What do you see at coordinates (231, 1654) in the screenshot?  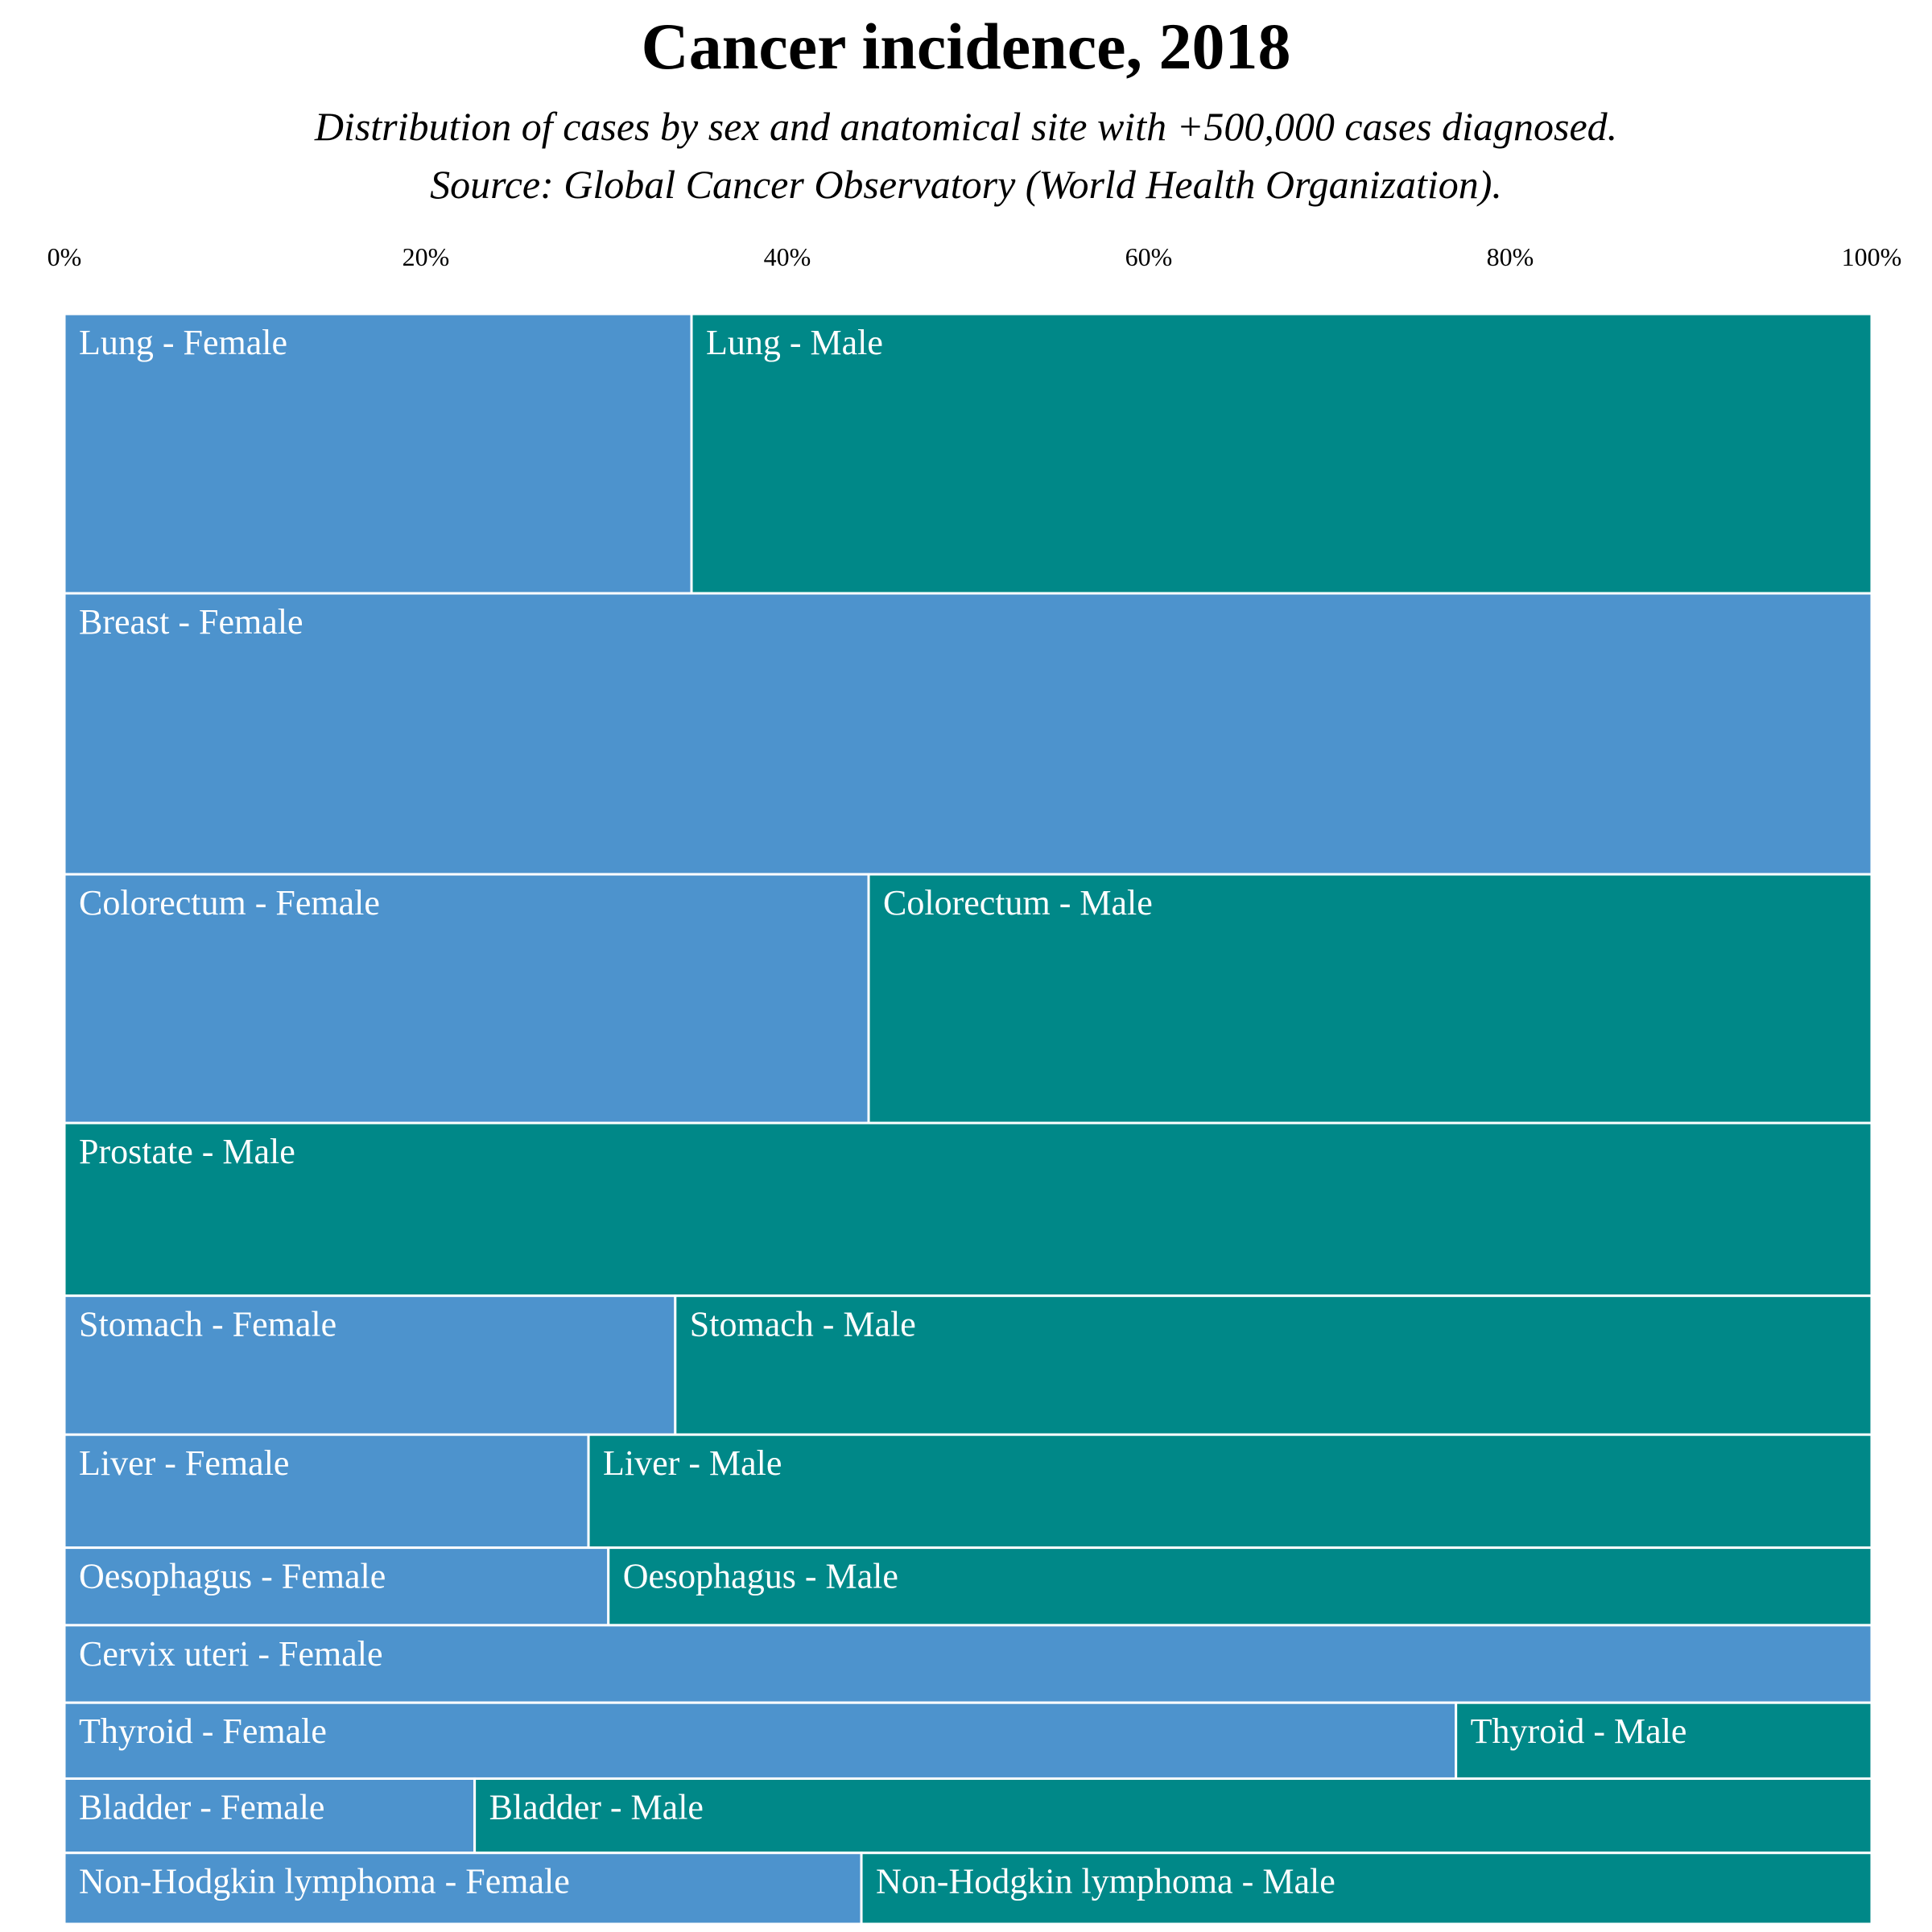 I see `tile-label-cervix-uteri-female: Cervix uteri - Female` at bounding box center [231, 1654].